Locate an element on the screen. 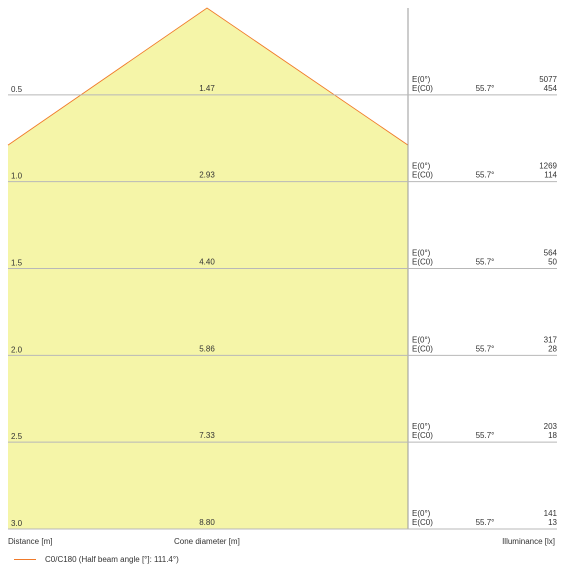  ec0-value: 13 is located at coordinates (552, 522).